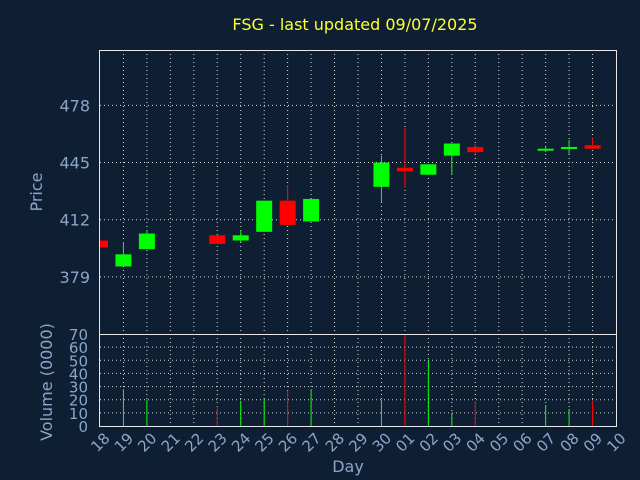 The height and width of the screenshot is (480, 640). I want to click on x-tick-label: 03, so click(452, 442).